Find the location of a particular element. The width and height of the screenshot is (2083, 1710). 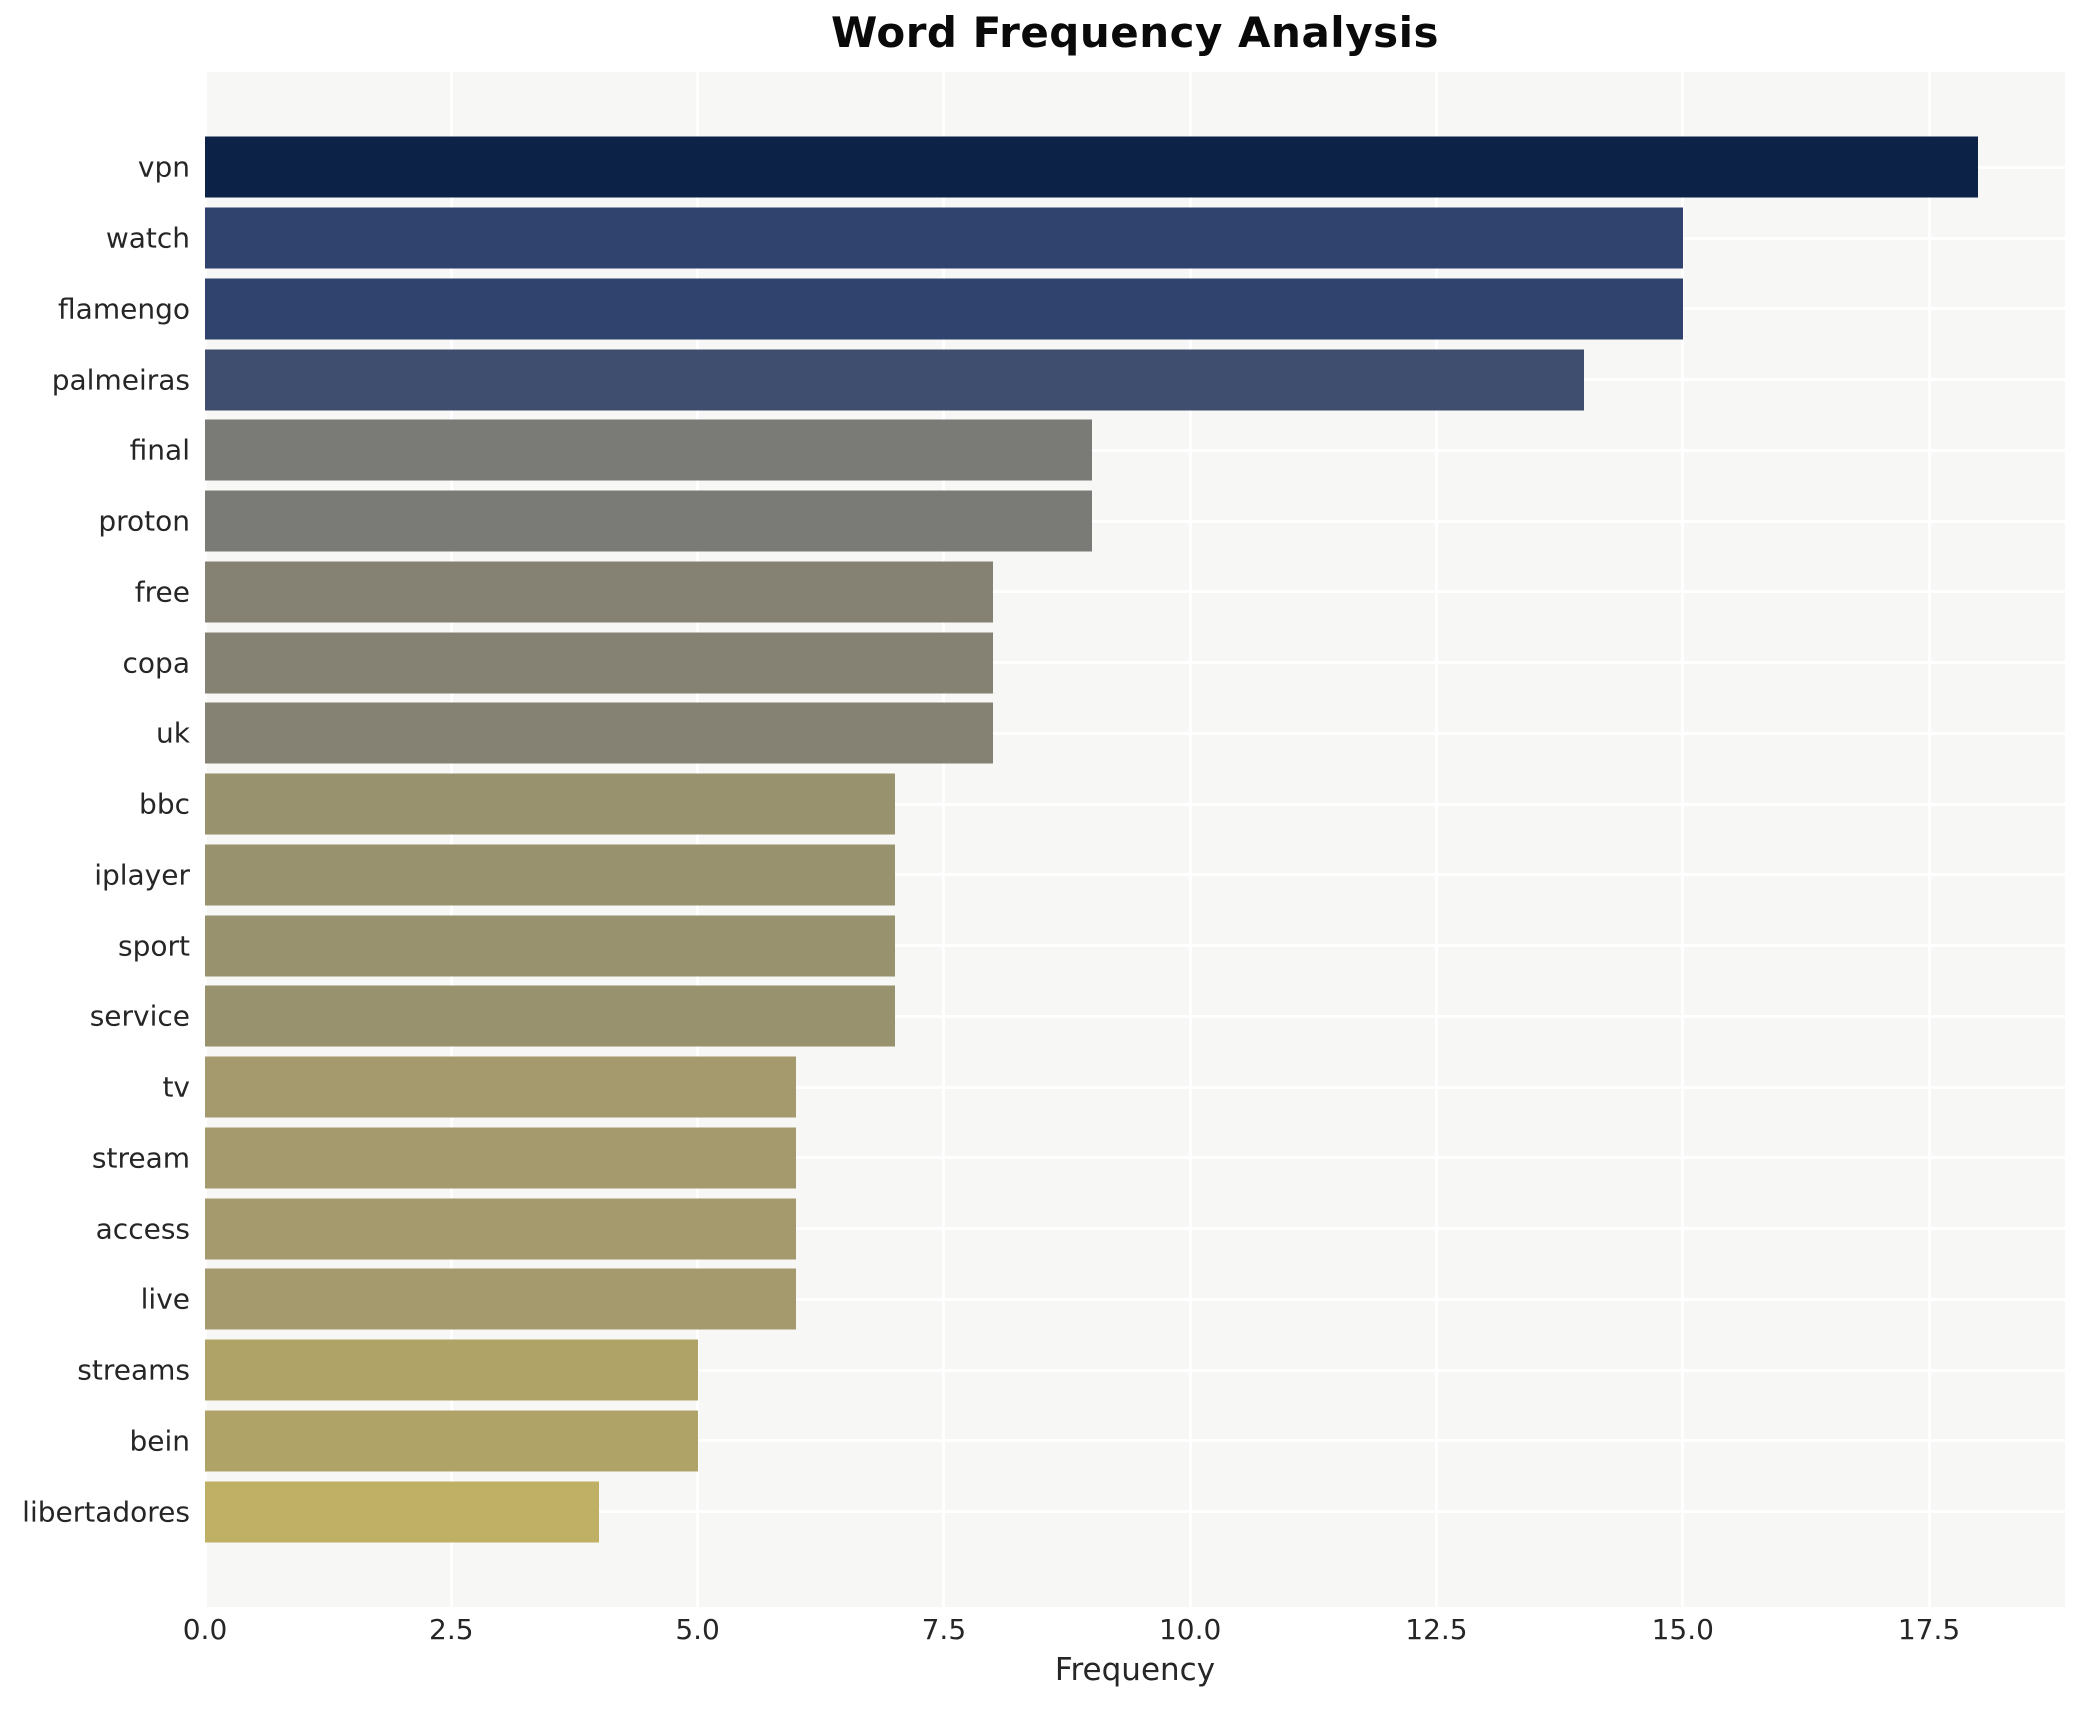

bar-row: uk is located at coordinates (1110, 733).